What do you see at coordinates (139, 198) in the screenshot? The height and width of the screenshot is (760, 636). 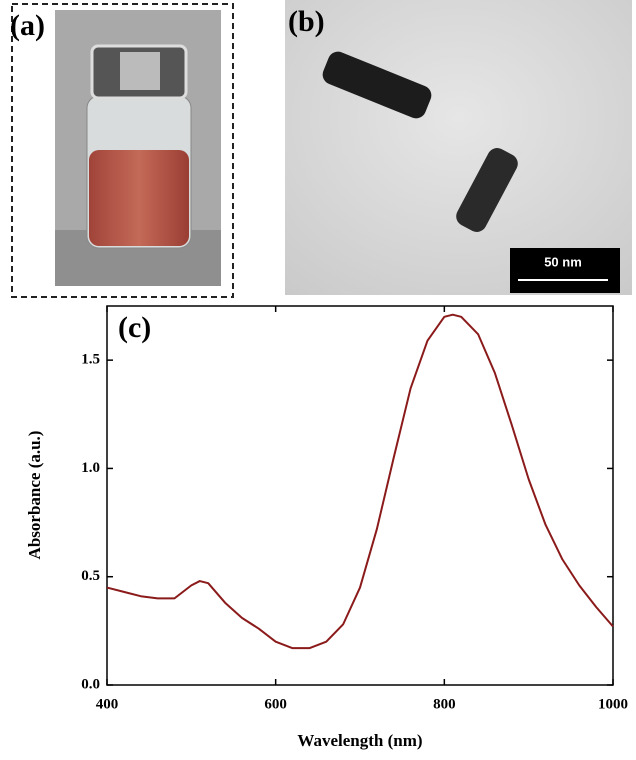 I see `vial-liquid` at bounding box center [139, 198].